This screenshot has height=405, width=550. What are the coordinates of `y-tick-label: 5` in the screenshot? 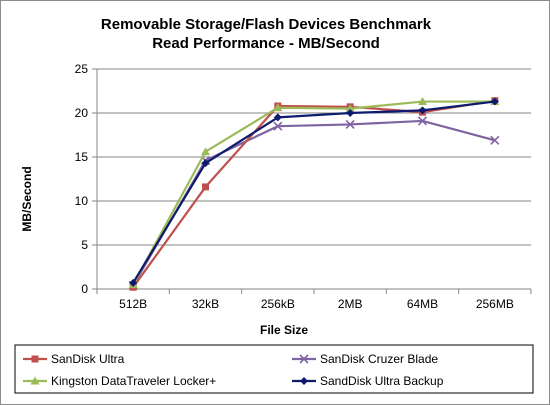 It's located at (84, 245).